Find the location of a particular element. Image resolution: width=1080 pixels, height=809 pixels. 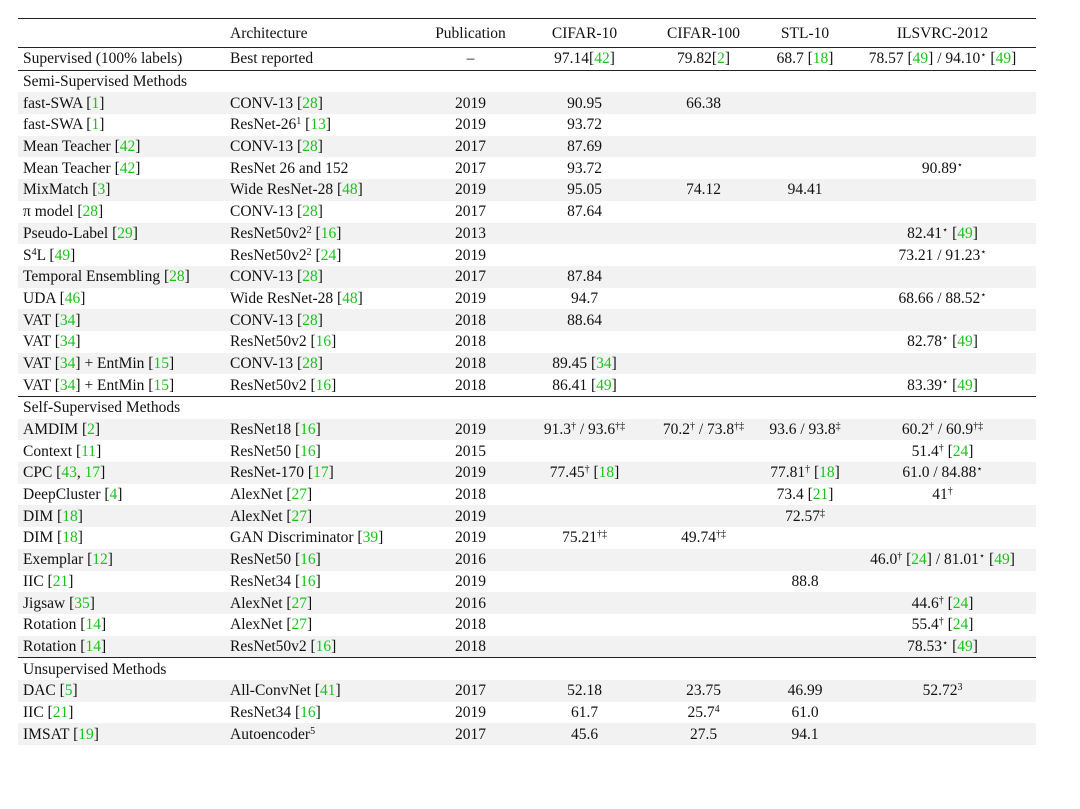

citation-link: 19 is located at coordinates (86, 734).